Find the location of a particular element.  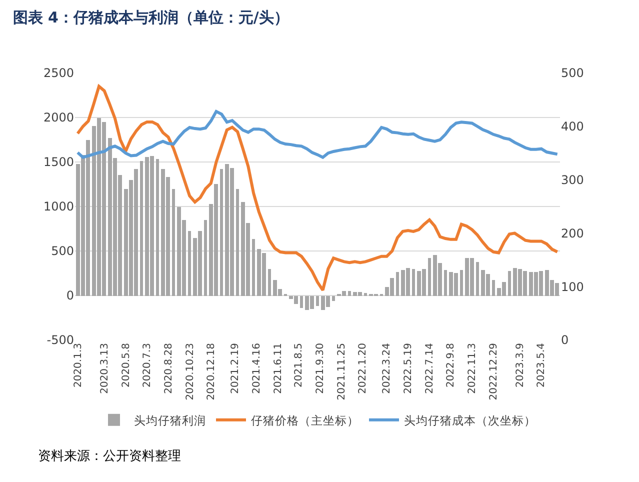

x-tick-label: 2021.8.5 is located at coordinates (299, 365).